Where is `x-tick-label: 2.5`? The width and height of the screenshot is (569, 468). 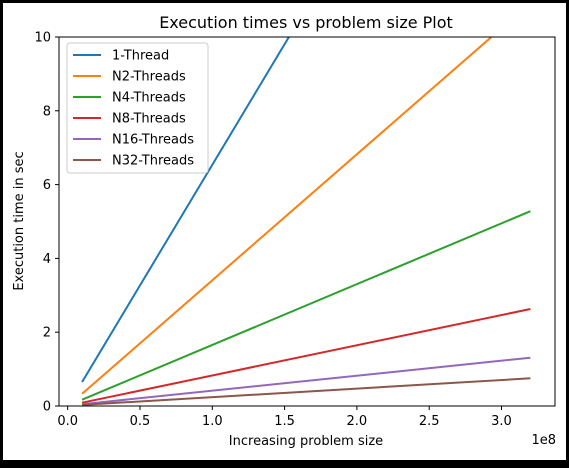
x-tick-label: 2.5 is located at coordinates (429, 421).